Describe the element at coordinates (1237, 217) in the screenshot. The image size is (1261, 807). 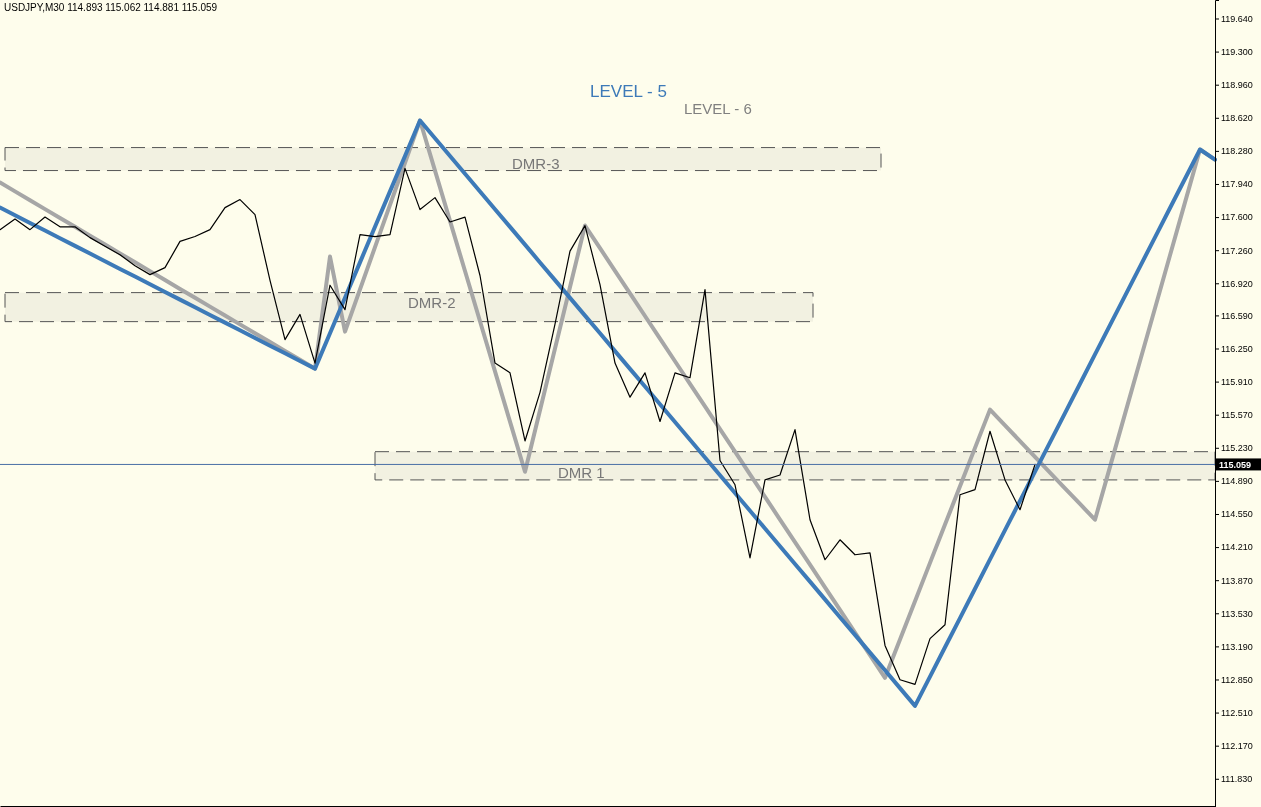
I see `y-tick-label: 117.600` at that location.